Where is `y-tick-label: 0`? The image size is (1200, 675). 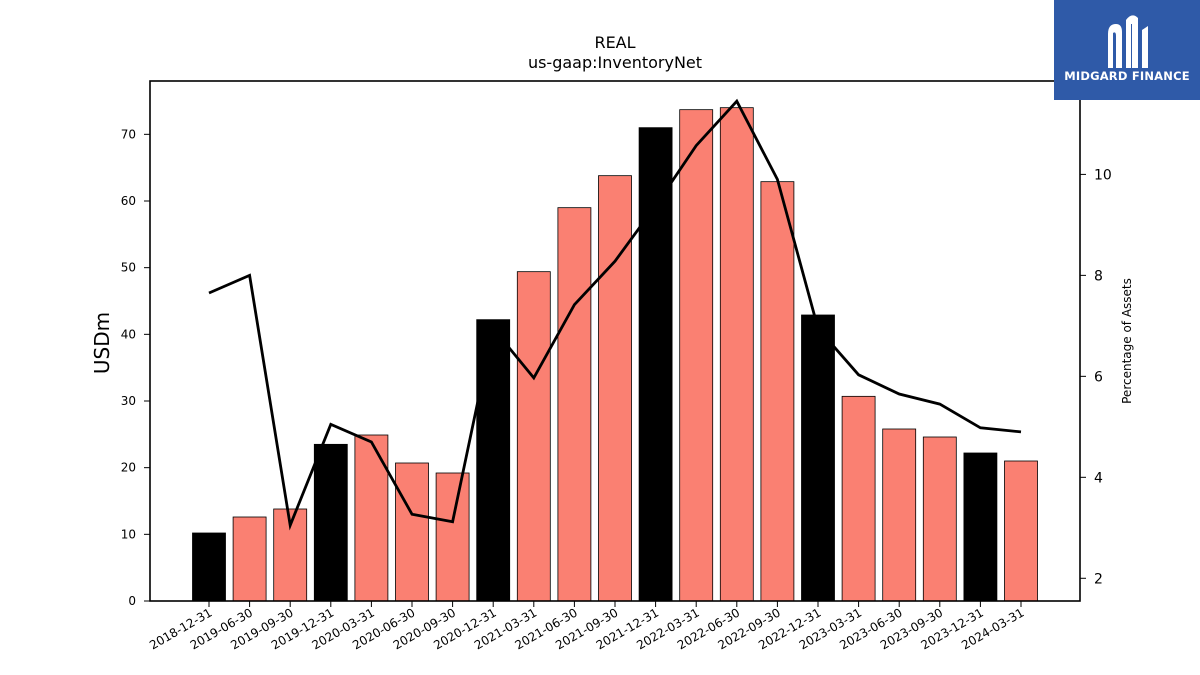
y-tick-label: 0 is located at coordinates (132, 601).